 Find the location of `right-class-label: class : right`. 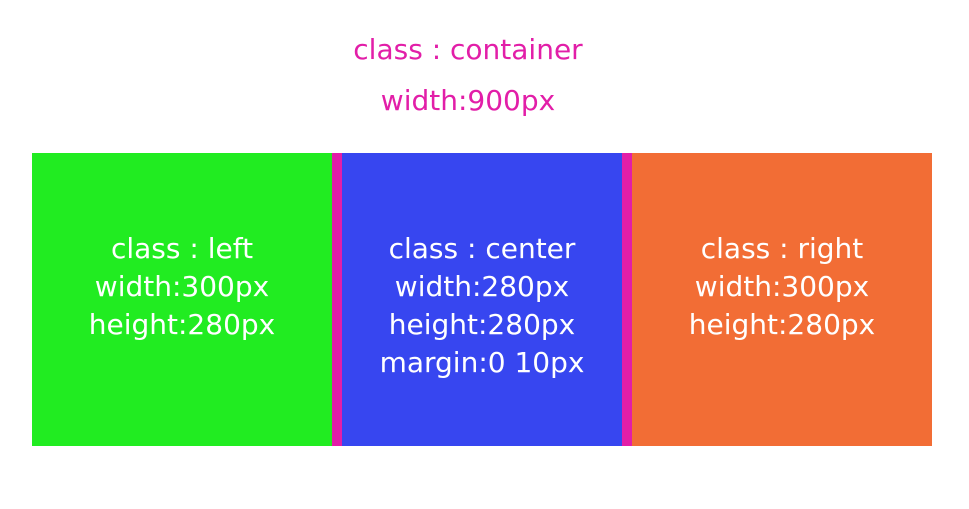

right-class-label: class : right is located at coordinates (782, 248).